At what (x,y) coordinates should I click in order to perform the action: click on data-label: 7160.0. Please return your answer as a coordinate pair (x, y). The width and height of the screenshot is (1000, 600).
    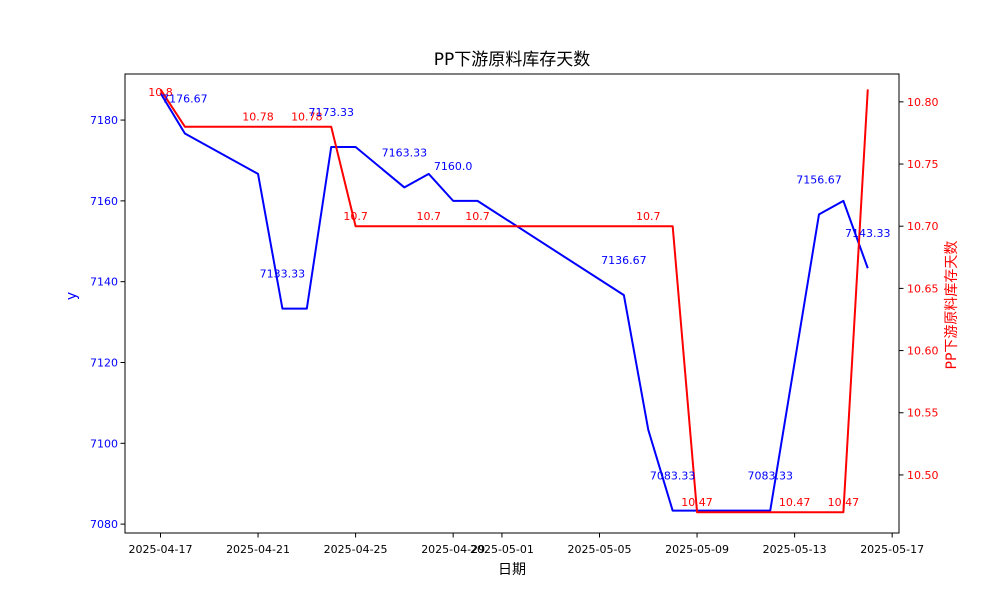
    Looking at the image, I should click on (453, 166).